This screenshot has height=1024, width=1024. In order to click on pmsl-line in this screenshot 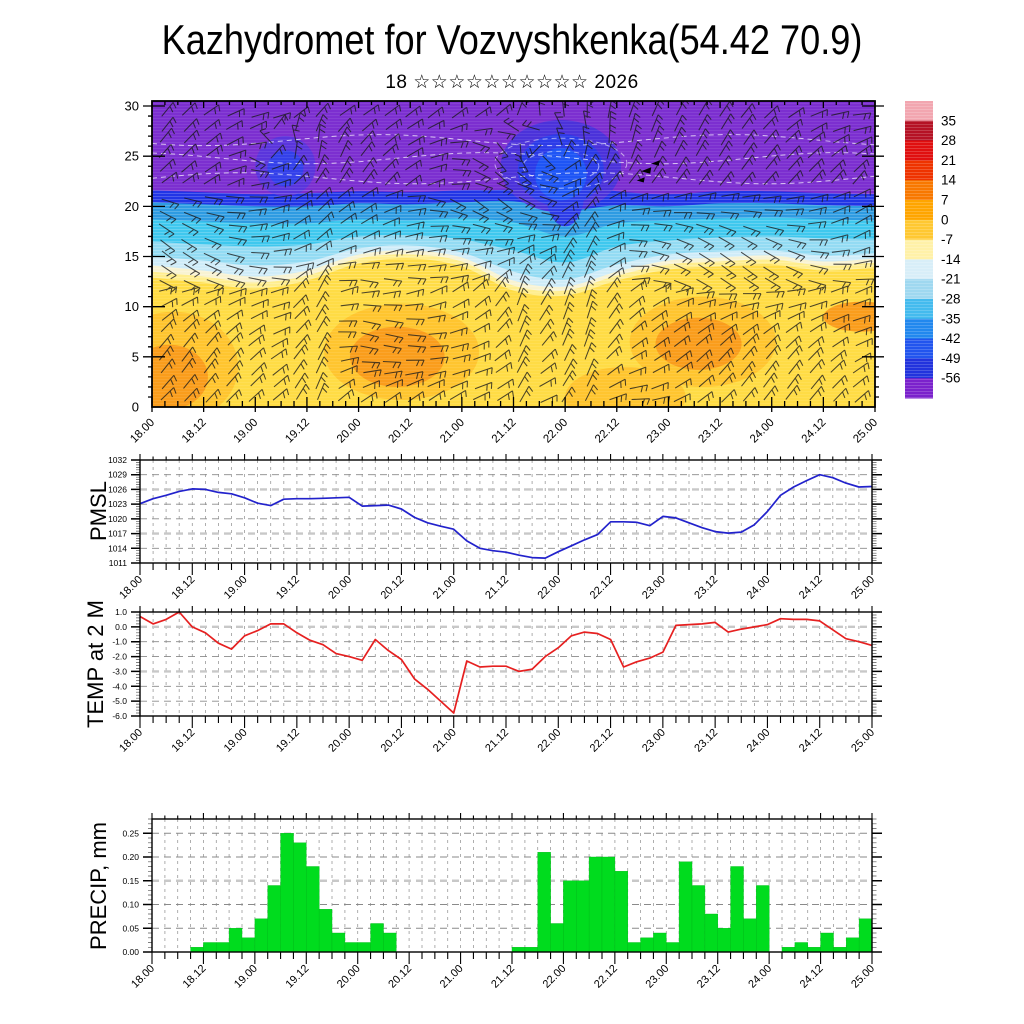, I will do `click(506, 516)`.